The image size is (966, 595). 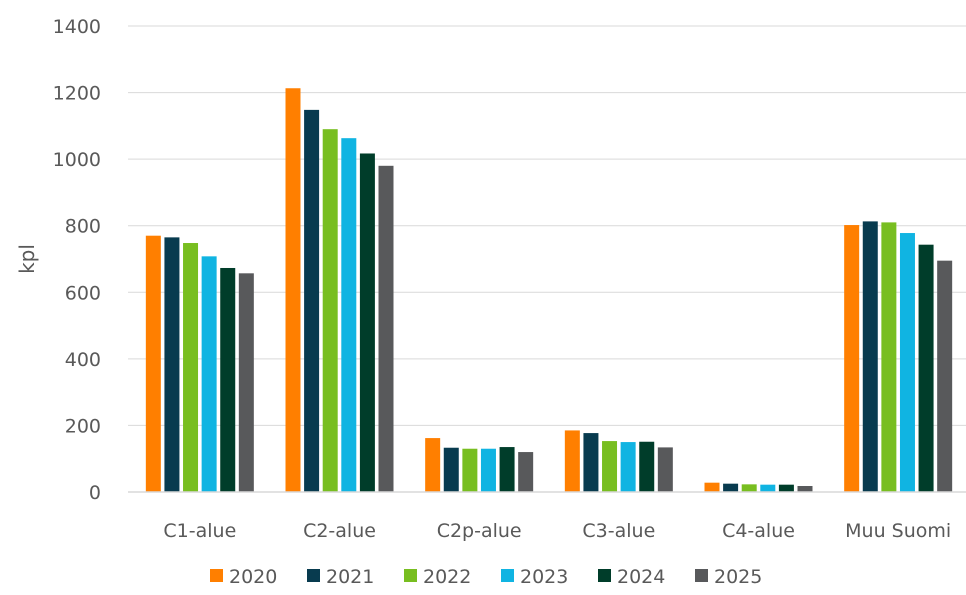 What do you see at coordinates (330, 310) in the screenshot?
I see `bar-2022-C2-alue` at bounding box center [330, 310].